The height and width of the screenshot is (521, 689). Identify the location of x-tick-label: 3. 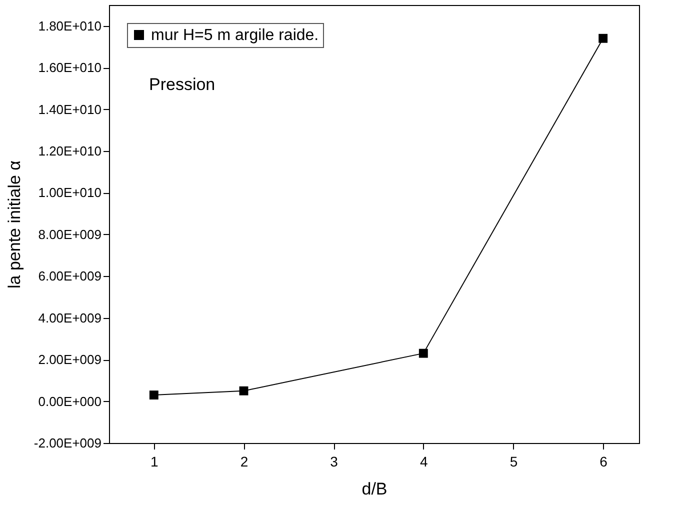
(334, 462).